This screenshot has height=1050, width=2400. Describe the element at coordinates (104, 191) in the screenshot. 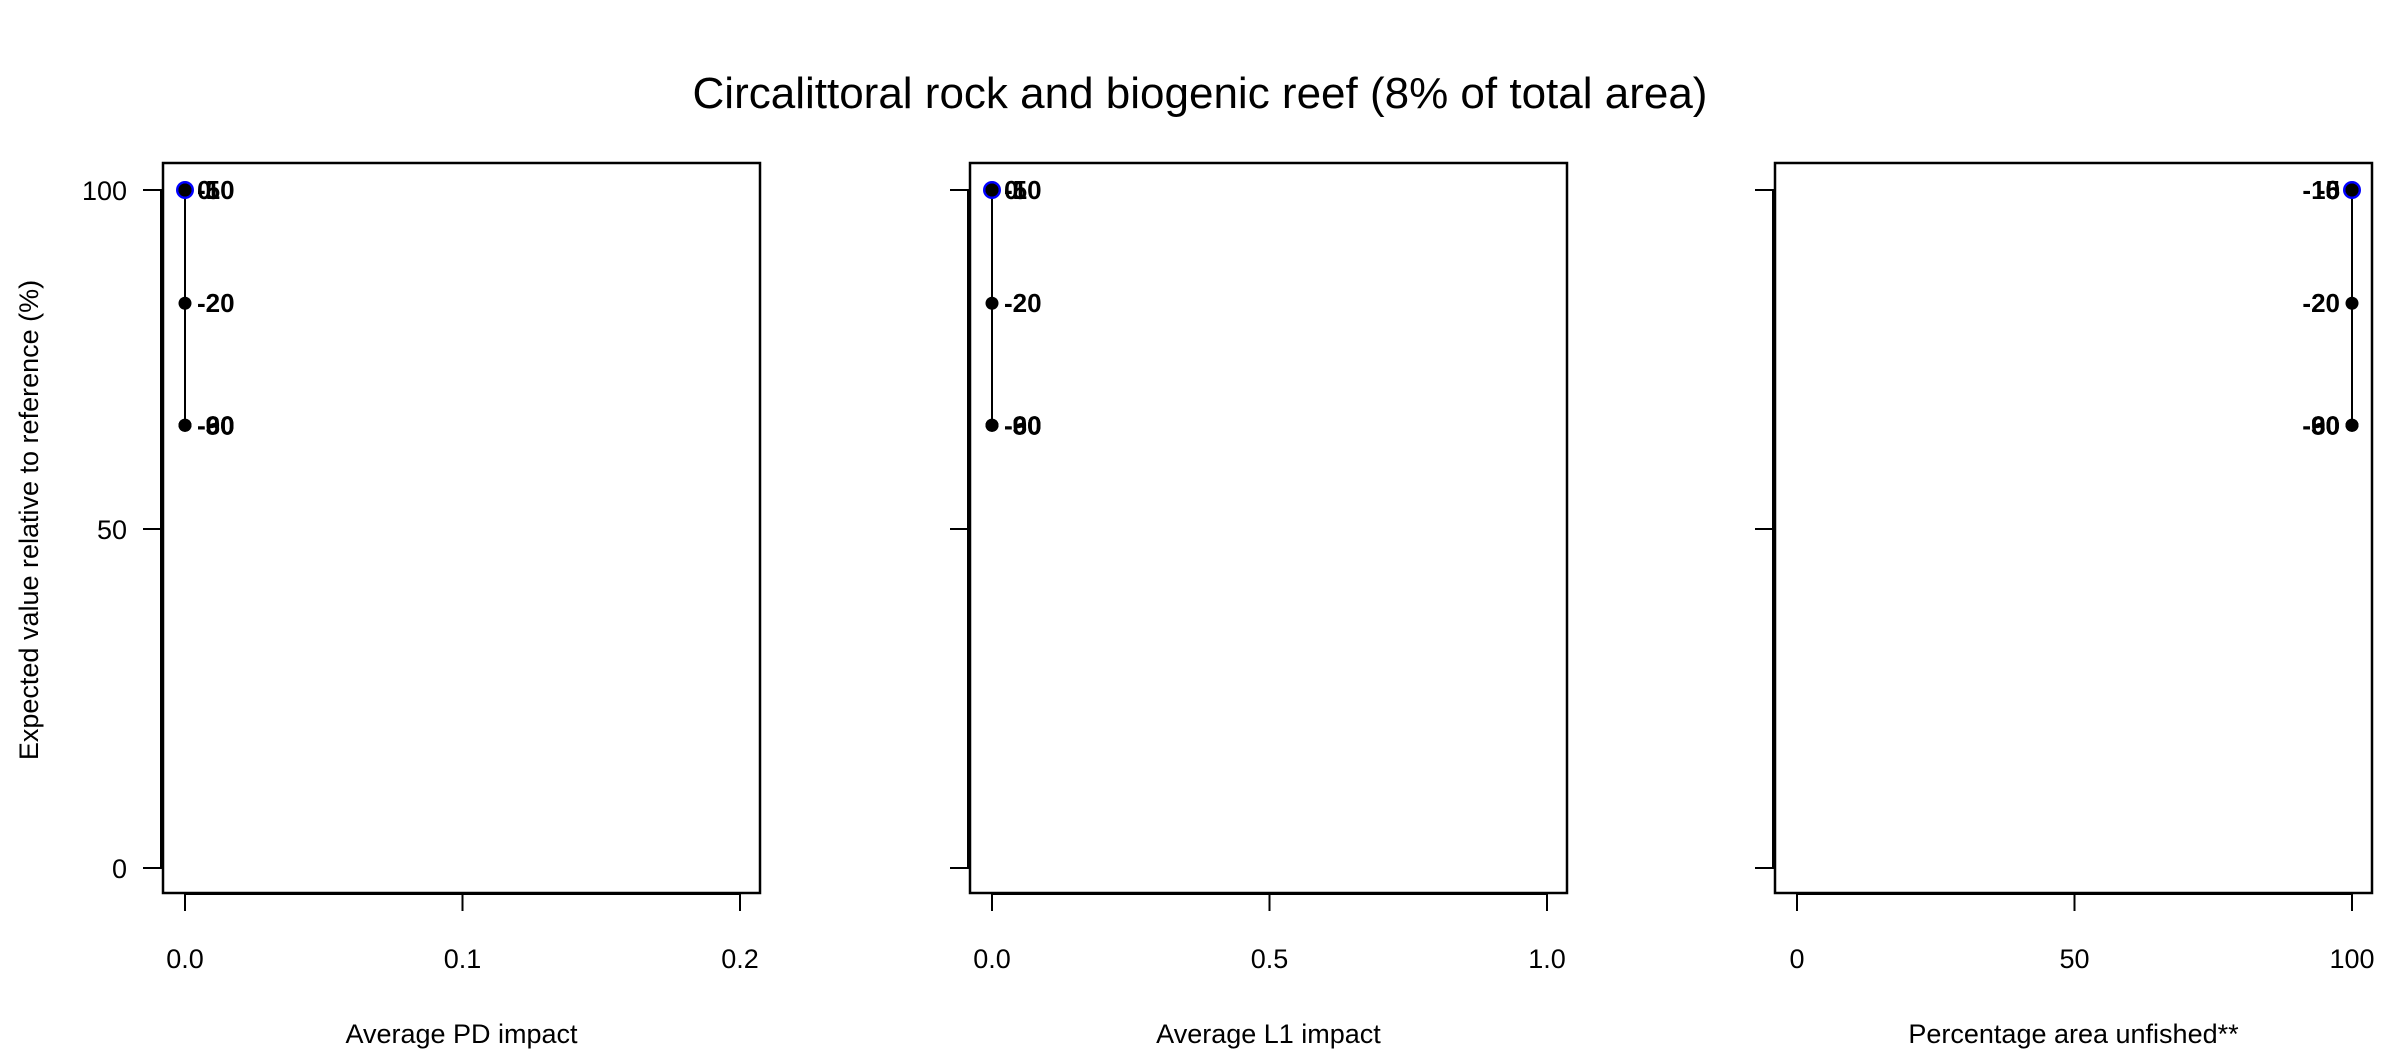

I see `y-tick-label: 100` at that location.